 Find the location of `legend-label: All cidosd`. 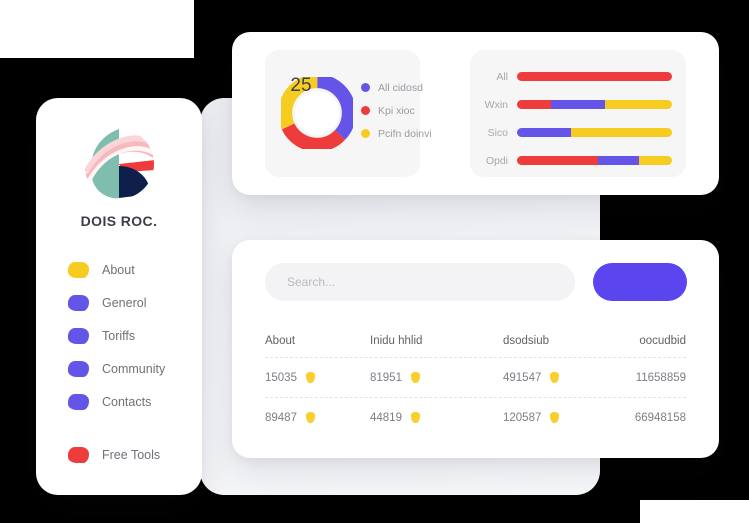

legend-label: All cidosd is located at coordinates (400, 87).